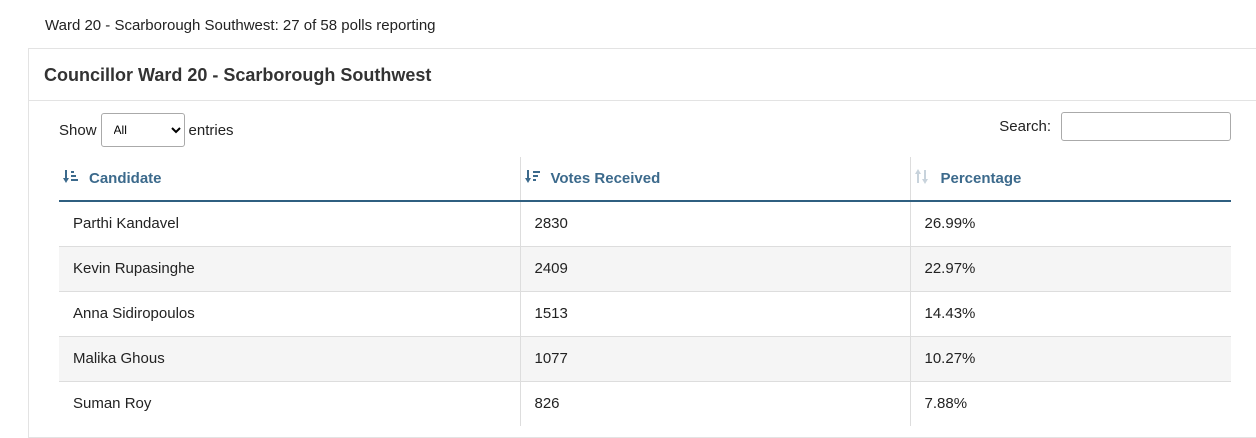 Image resolution: width=1256 pixels, height=438 pixels. Describe the element at coordinates (1070, 179) in the screenshot. I see `column-header: Percentage` at that location.